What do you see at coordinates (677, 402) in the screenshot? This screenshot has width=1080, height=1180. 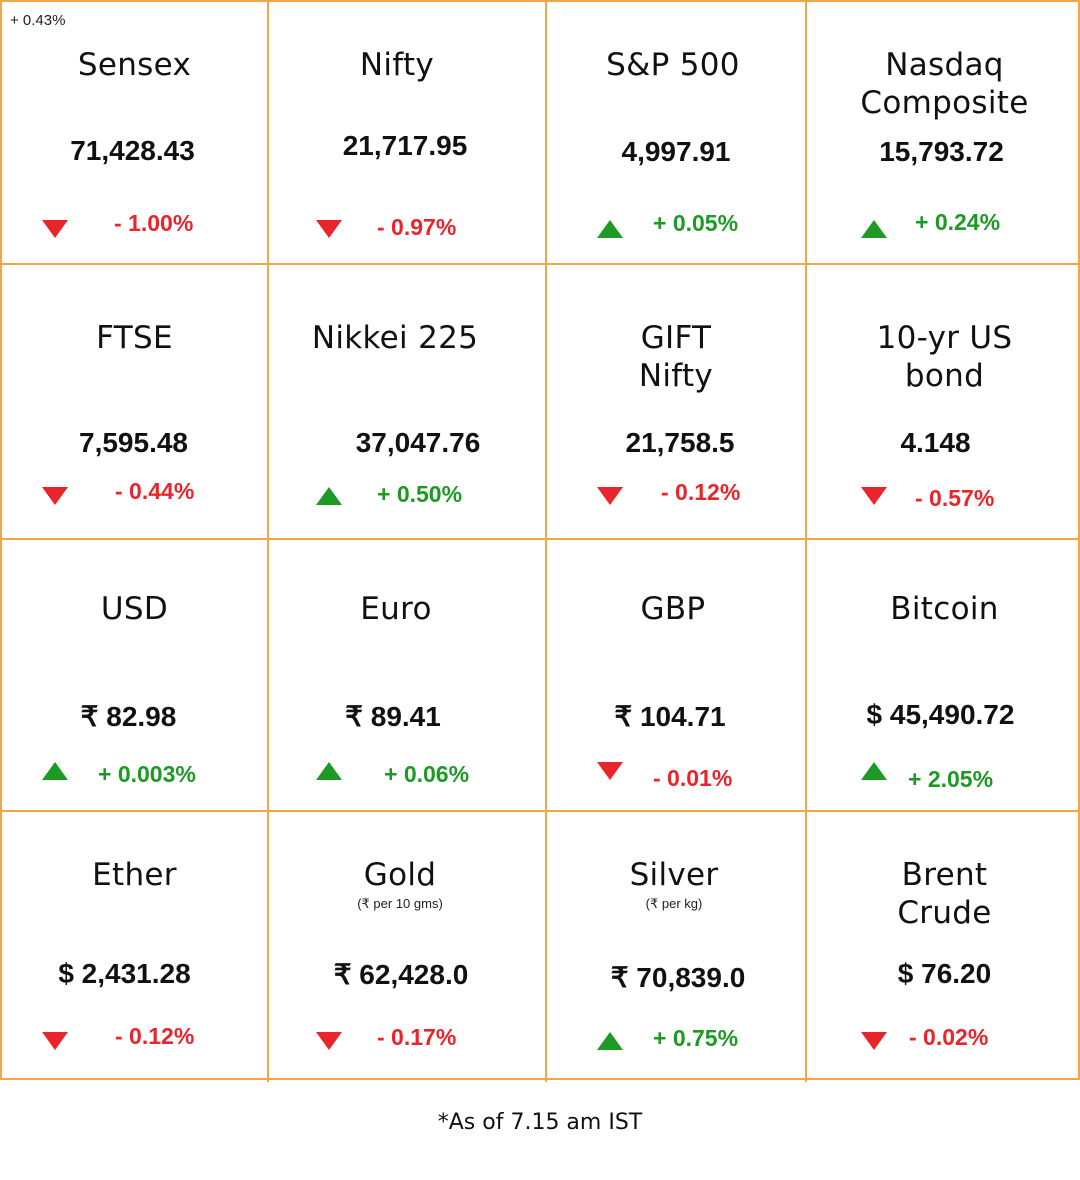 I see `tile-gift-nifty: GIFT Nifty 21,758.5 - 0.12%` at bounding box center [677, 402].